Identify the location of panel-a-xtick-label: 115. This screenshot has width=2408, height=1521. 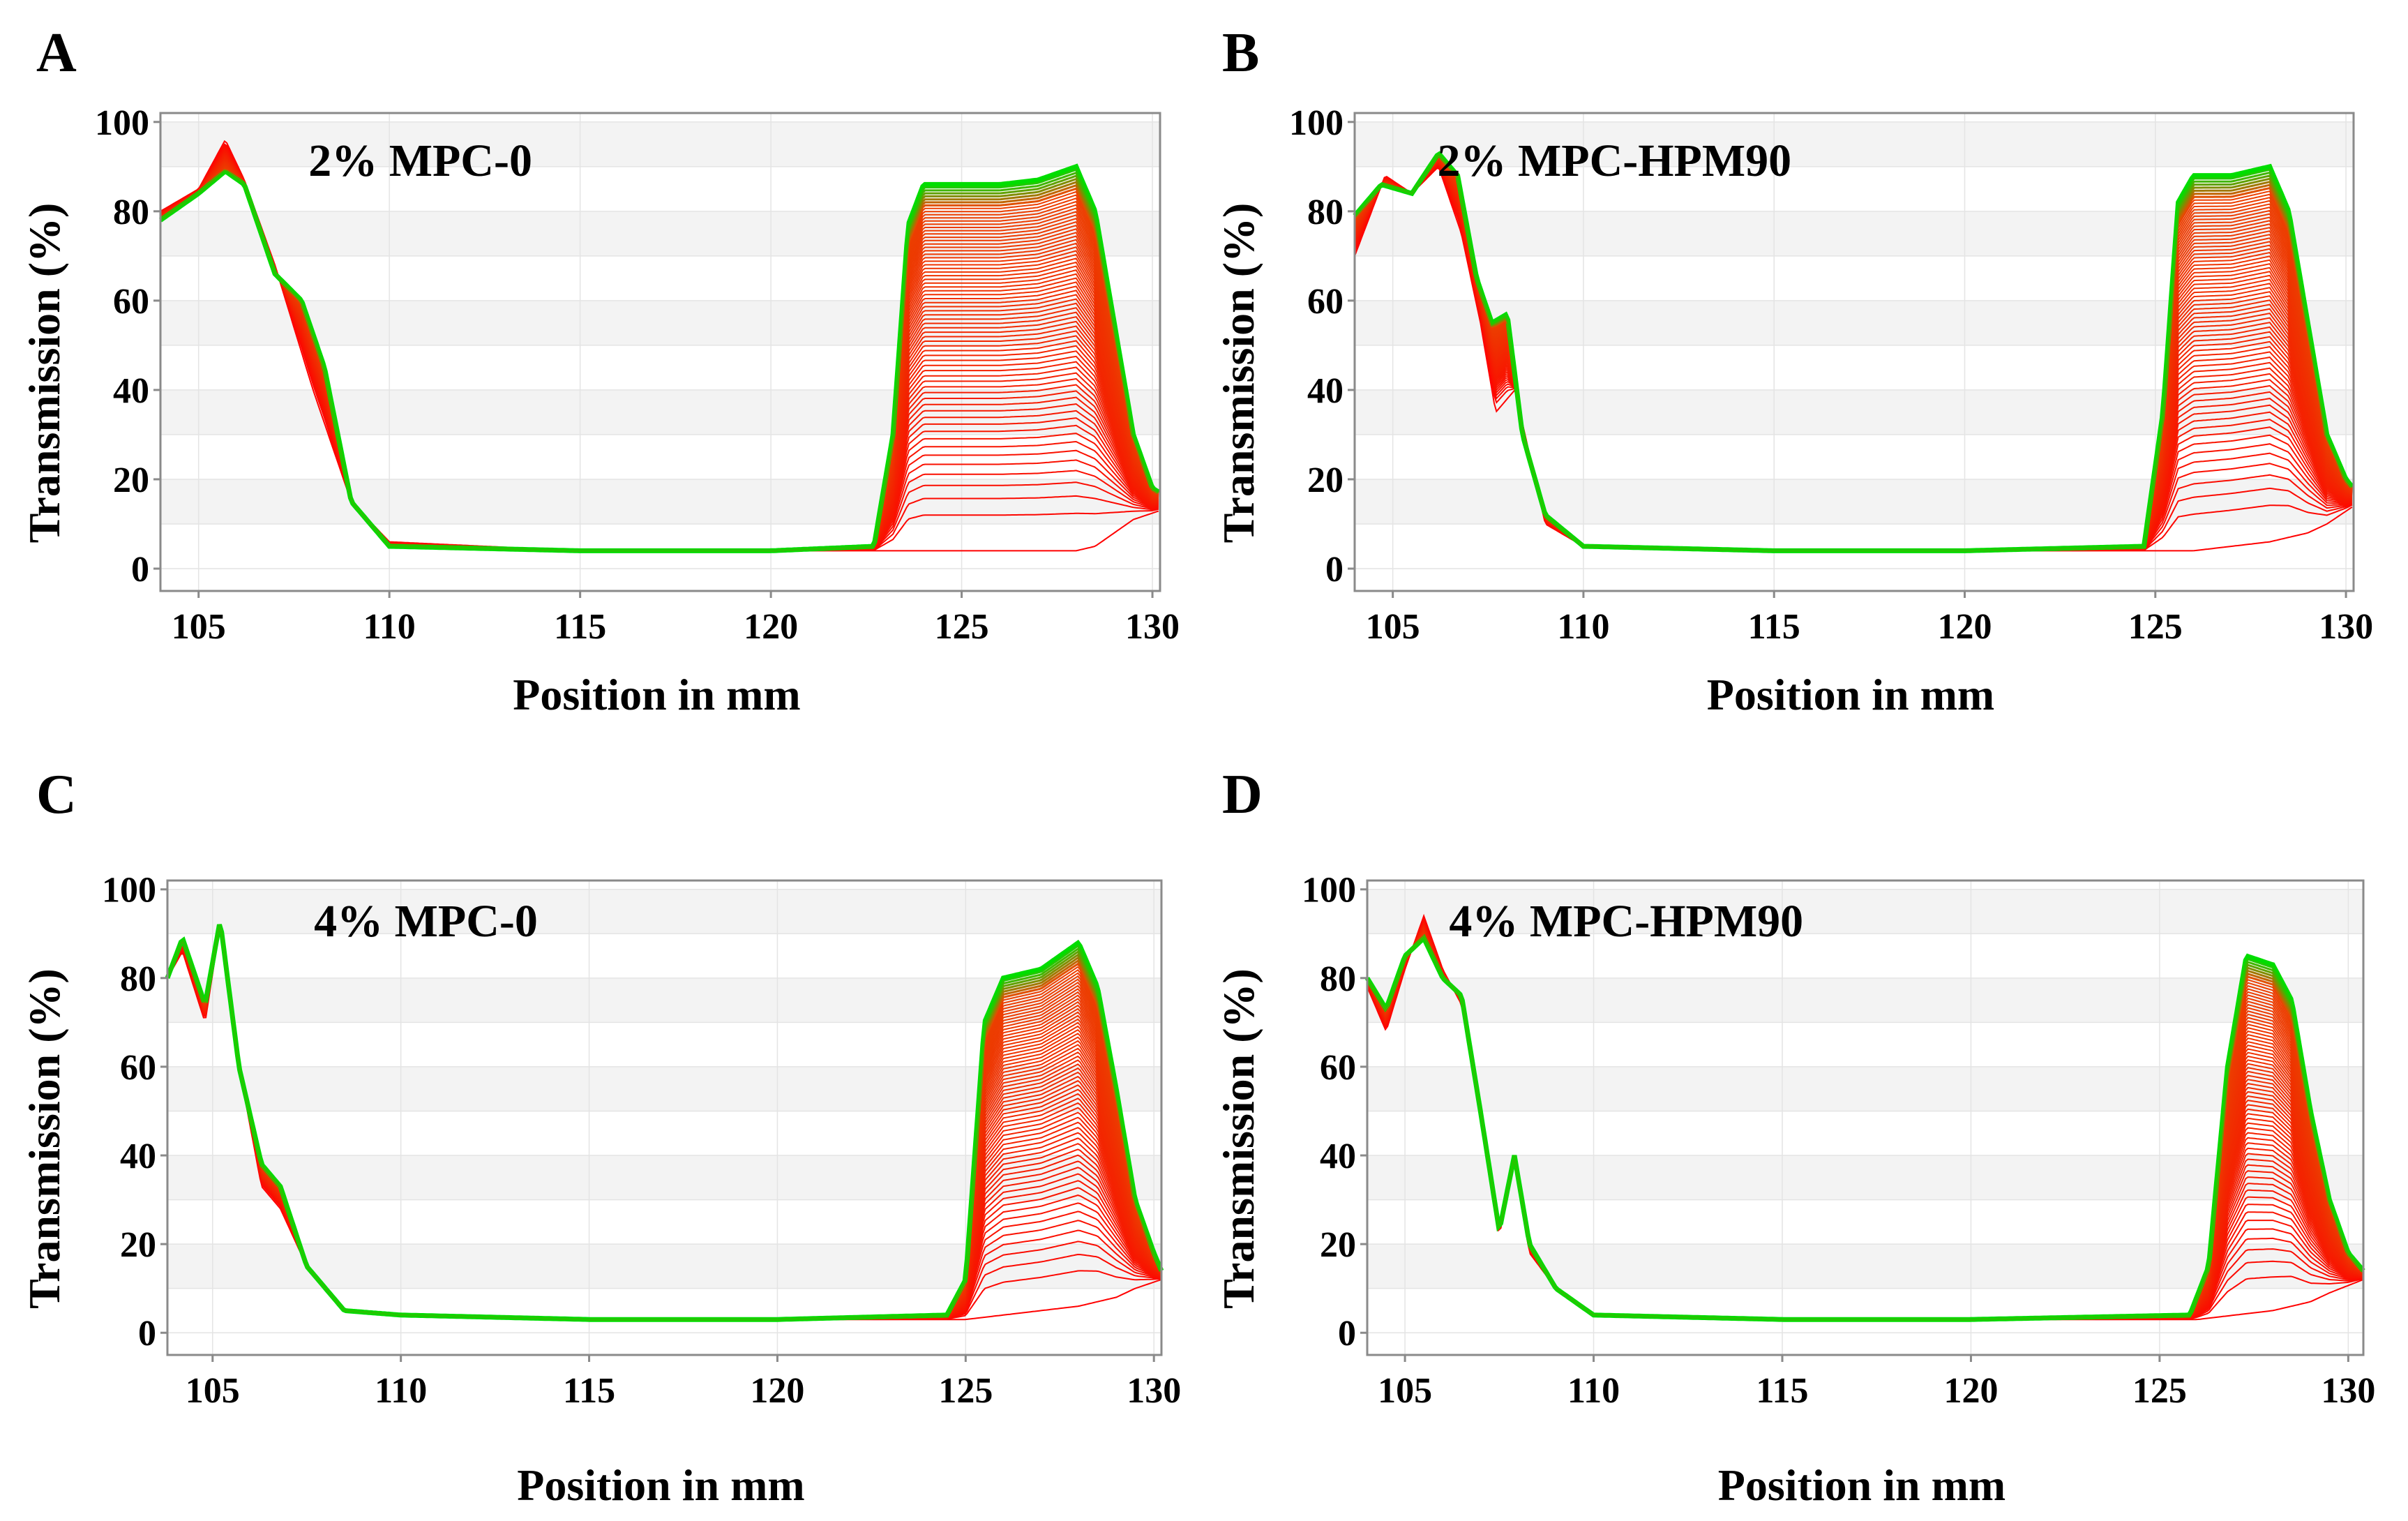
(580, 627).